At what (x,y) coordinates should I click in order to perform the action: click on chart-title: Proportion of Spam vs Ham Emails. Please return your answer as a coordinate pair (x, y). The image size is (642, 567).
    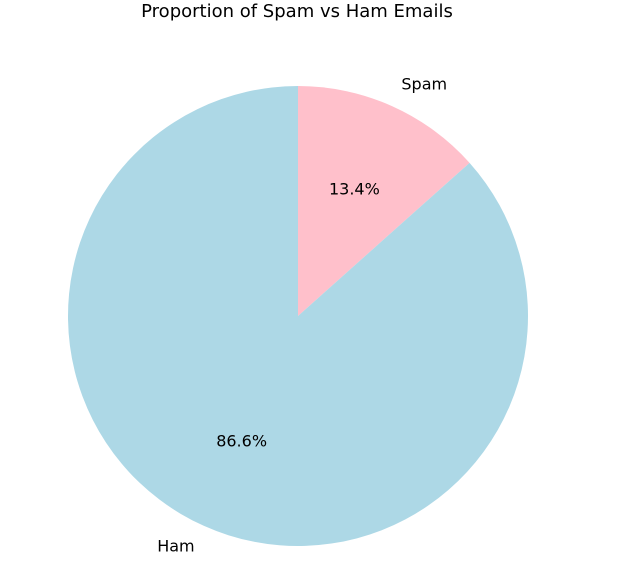
    Looking at the image, I should click on (297, 11).